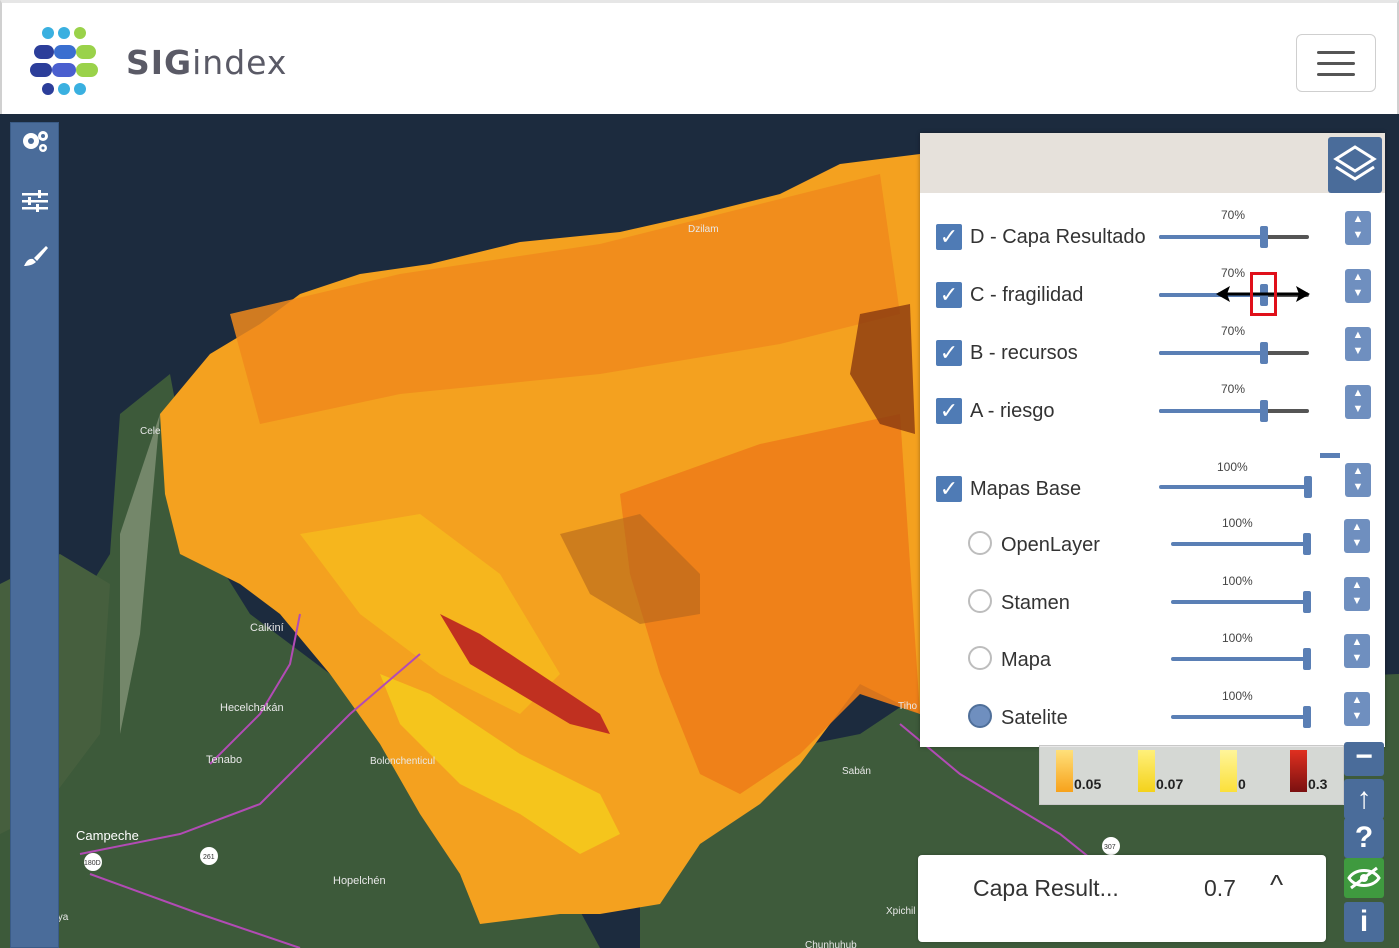 The height and width of the screenshot is (948, 1399). Describe the element at coordinates (1364, 799) in the screenshot. I see `arrow-up-icon: ↑` at that location.